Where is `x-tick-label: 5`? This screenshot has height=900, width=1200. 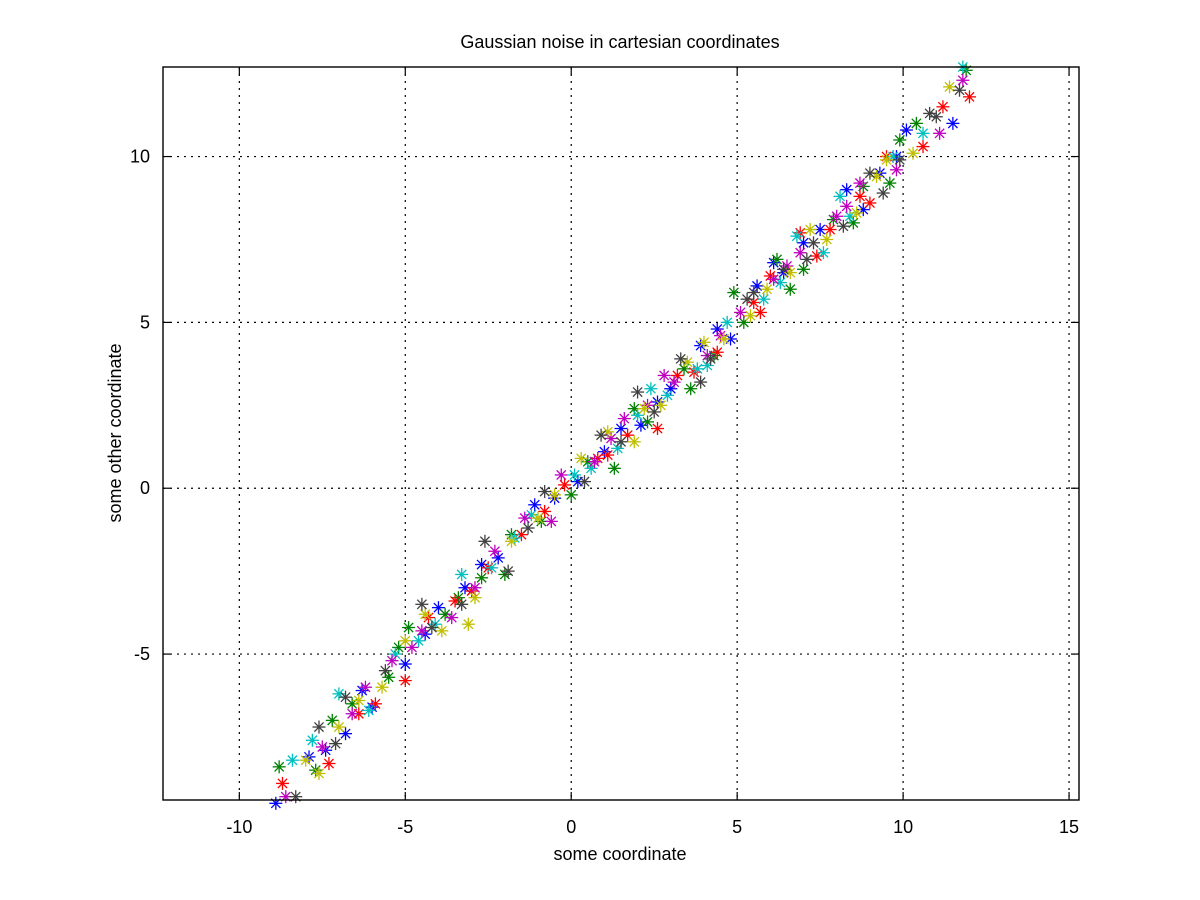
x-tick-label: 5 is located at coordinates (737, 827).